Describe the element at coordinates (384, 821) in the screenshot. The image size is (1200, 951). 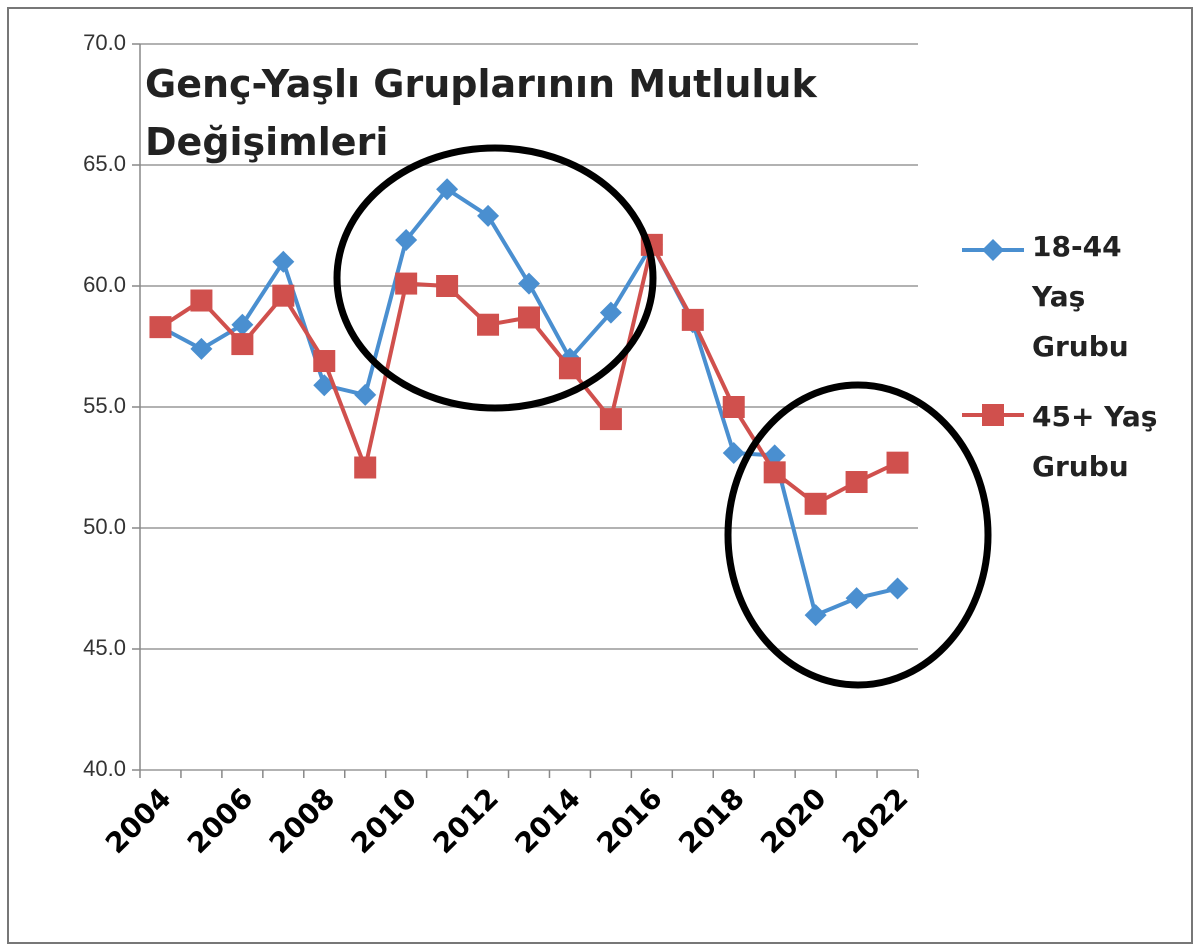
I see `x-tick-label: 2010` at that location.